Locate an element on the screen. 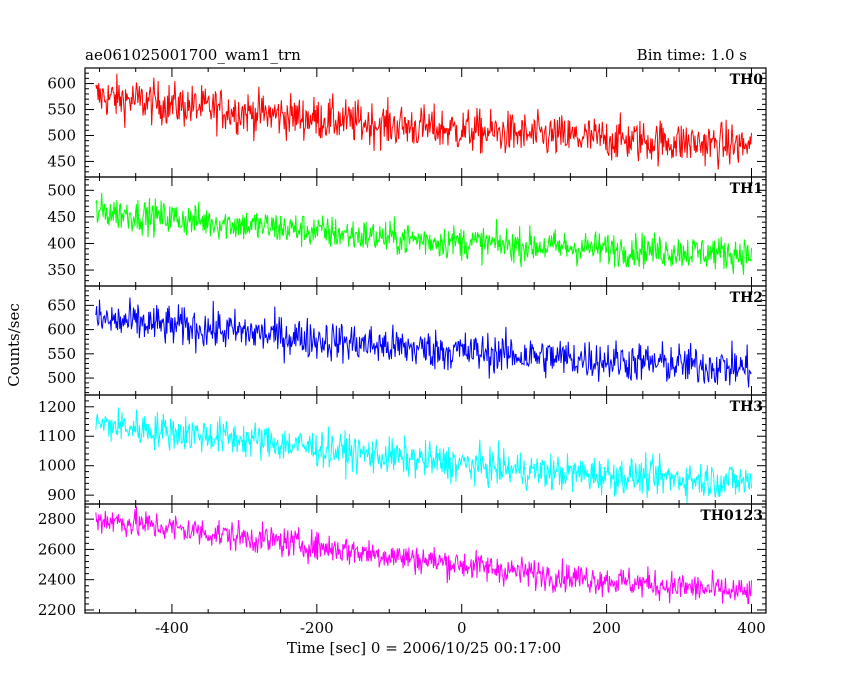 This screenshot has height=680, width=850. x-tick-label: -200 is located at coordinates (317, 628).